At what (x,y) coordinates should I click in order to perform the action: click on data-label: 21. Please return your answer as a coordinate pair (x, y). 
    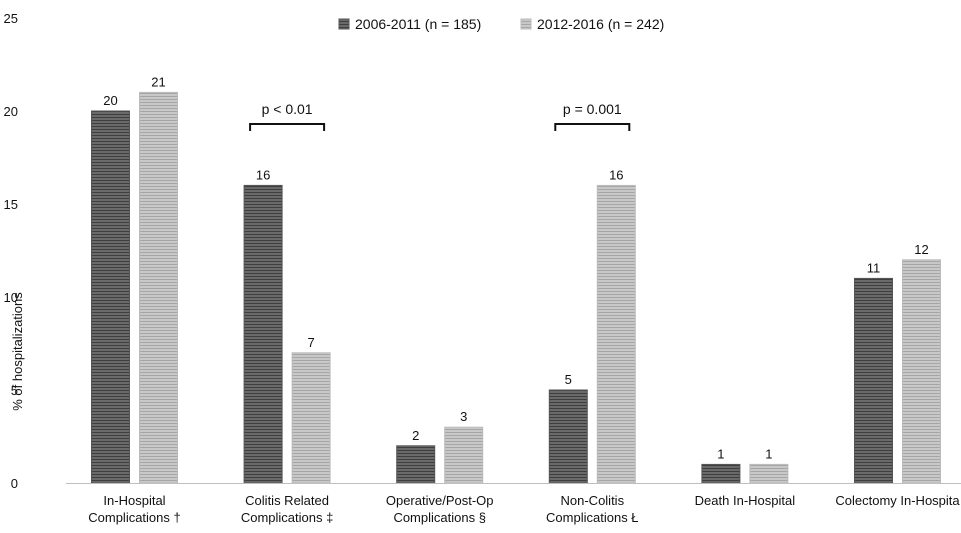
    Looking at the image, I should click on (158, 81).